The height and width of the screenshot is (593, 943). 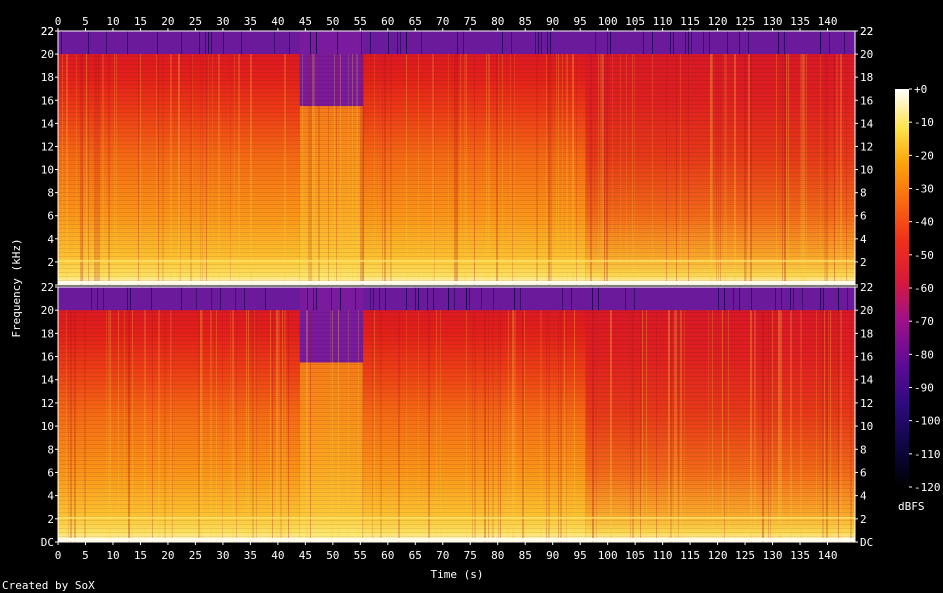 I want to click on x-tick-label: 130, so click(x=773, y=555).